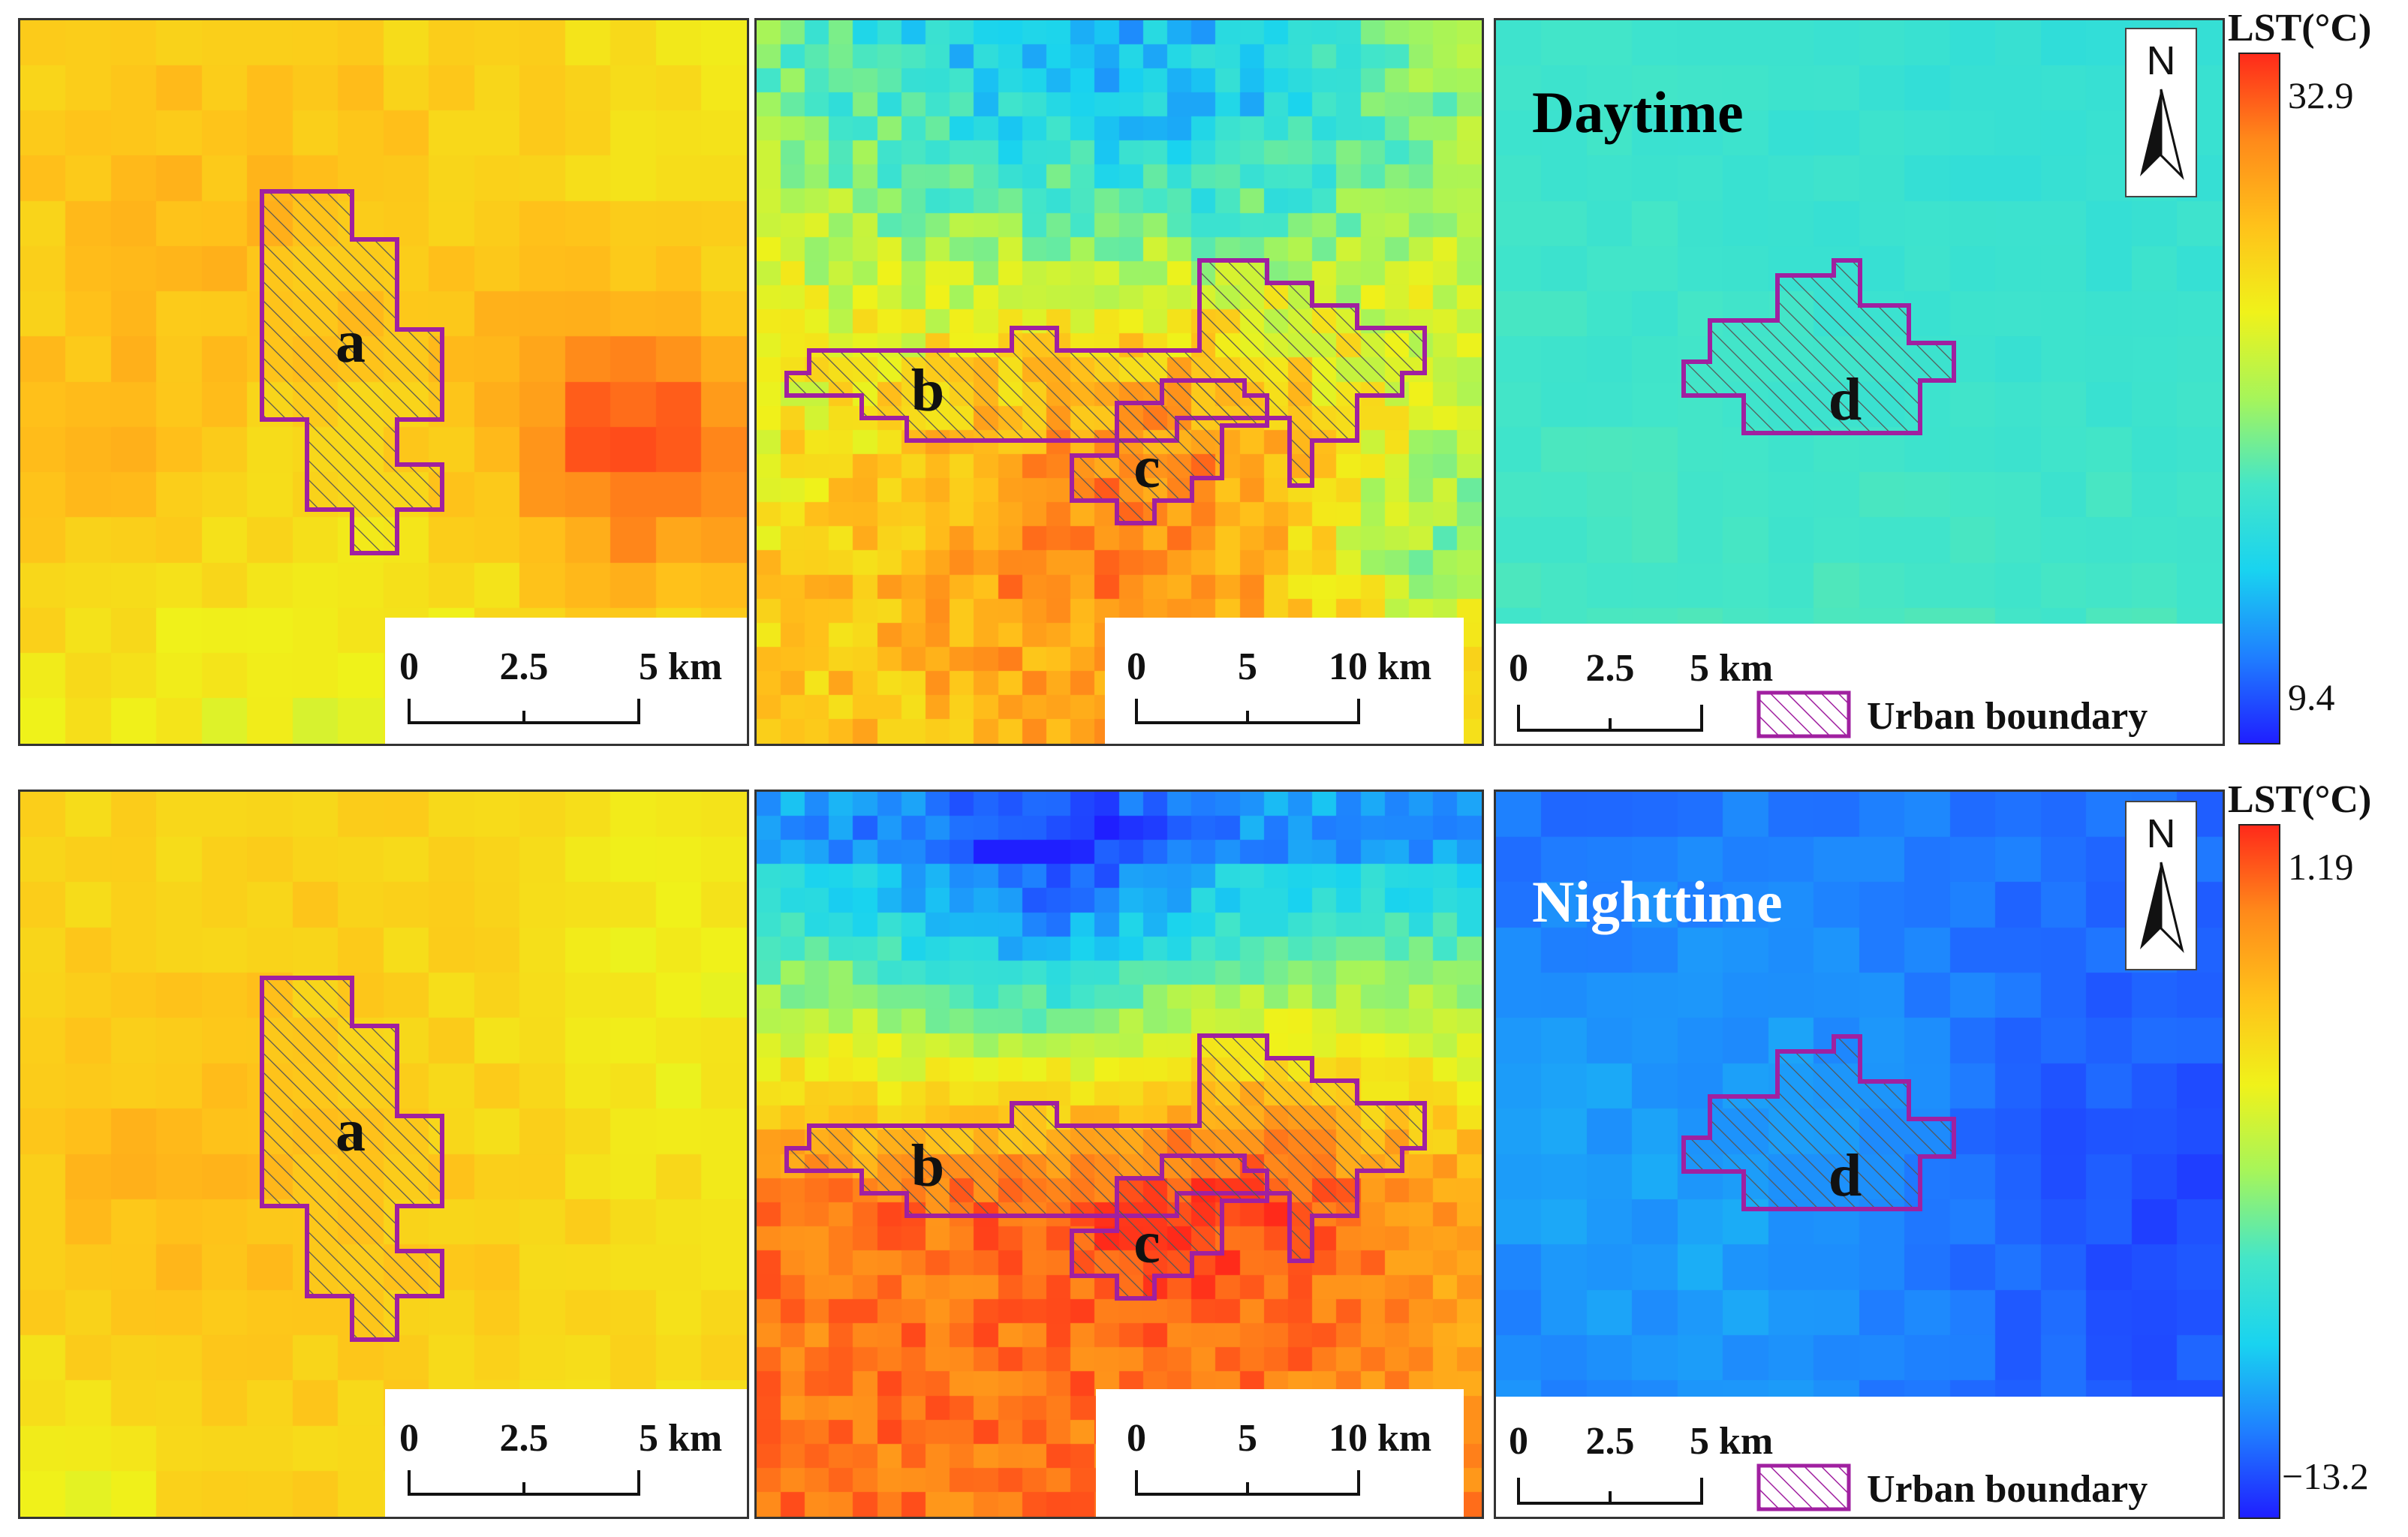  I want to click on colorbar-night, so click(2259, 1172).